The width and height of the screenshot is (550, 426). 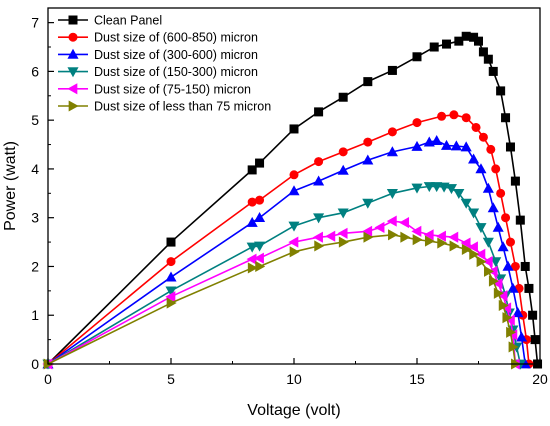 What do you see at coordinates (10, 186) in the screenshot?
I see `y-axis-label: Power (watt)` at bounding box center [10, 186].